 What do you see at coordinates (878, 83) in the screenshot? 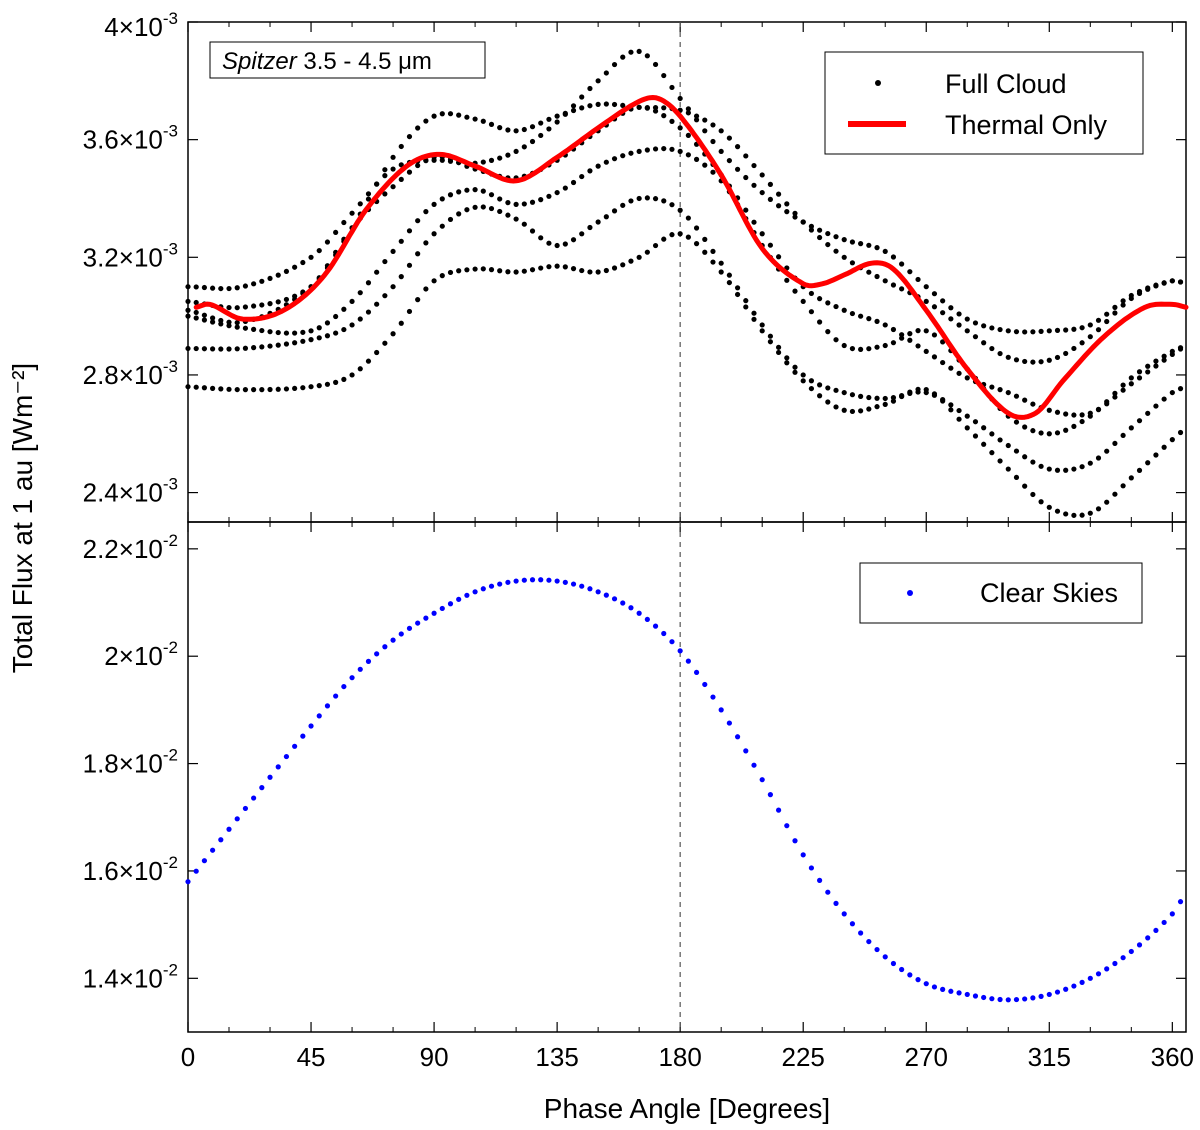
I see `legend-marker-full-cloud` at bounding box center [878, 83].